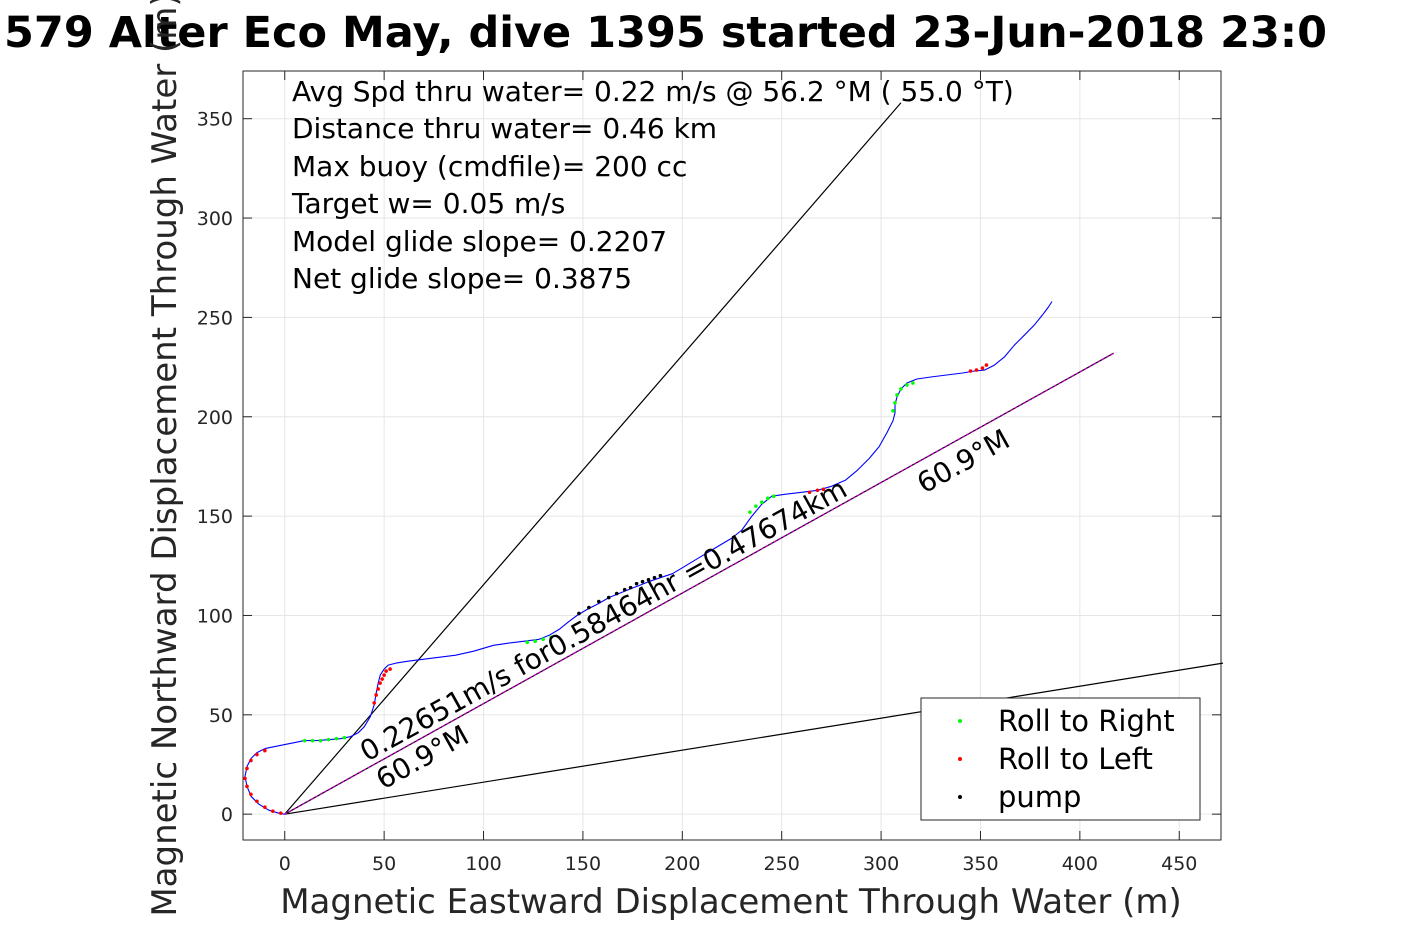 The image size is (1417, 945). What do you see at coordinates (1080, 864) in the screenshot?
I see `x-tick-label-400: 400` at bounding box center [1080, 864].